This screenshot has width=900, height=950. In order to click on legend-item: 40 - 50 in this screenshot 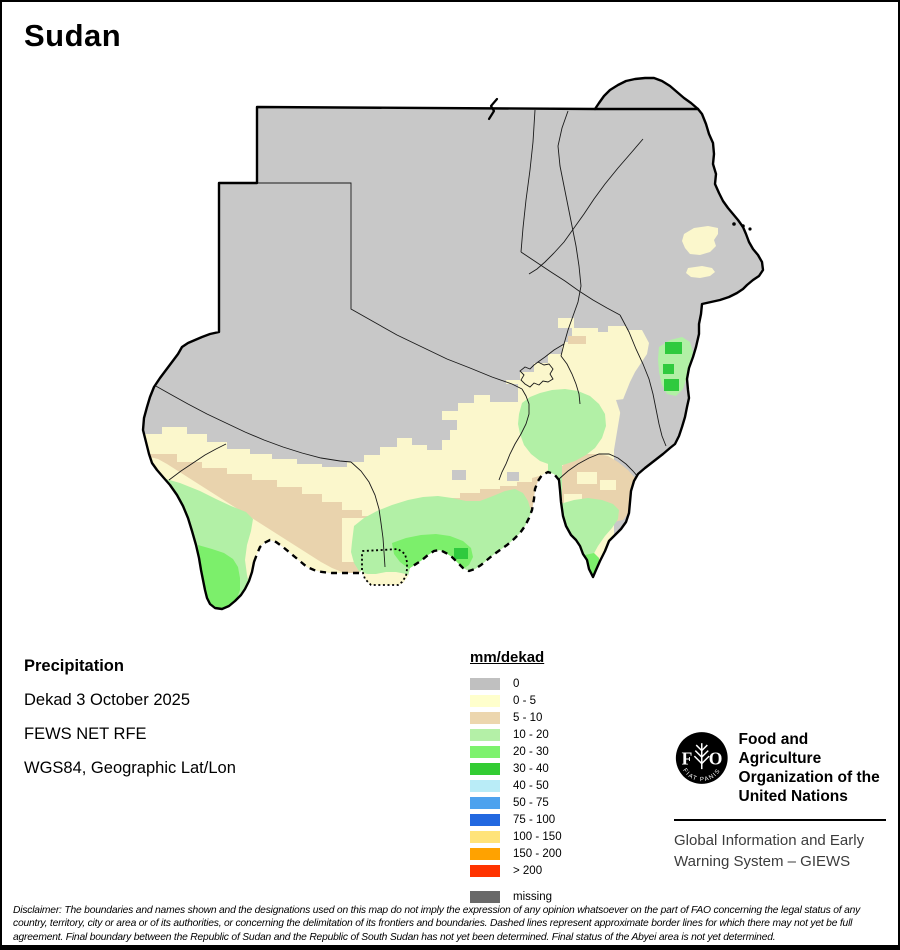, I will do `click(516, 785)`.